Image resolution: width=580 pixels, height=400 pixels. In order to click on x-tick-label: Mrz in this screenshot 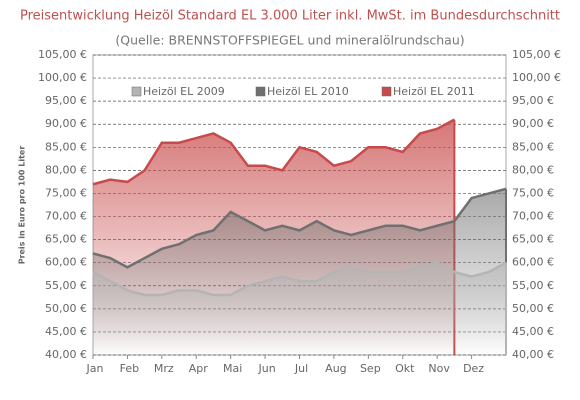, I will do `click(164, 368)`.